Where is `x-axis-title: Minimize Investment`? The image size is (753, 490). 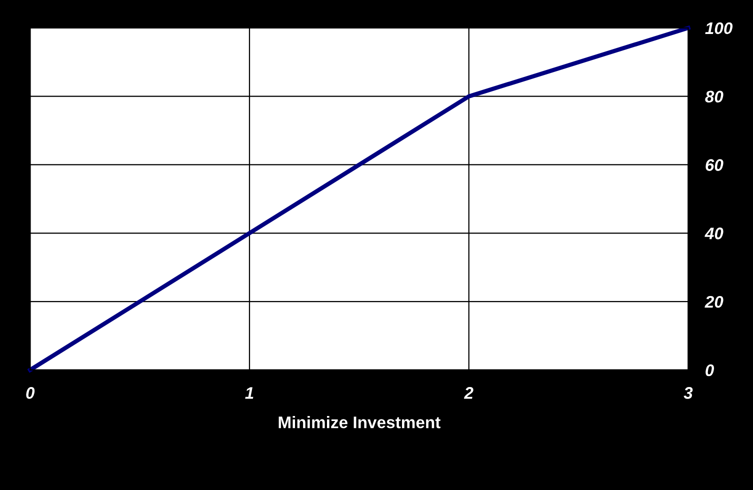 x-axis-title: Minimize Investment is located at coordinates (359, 422).